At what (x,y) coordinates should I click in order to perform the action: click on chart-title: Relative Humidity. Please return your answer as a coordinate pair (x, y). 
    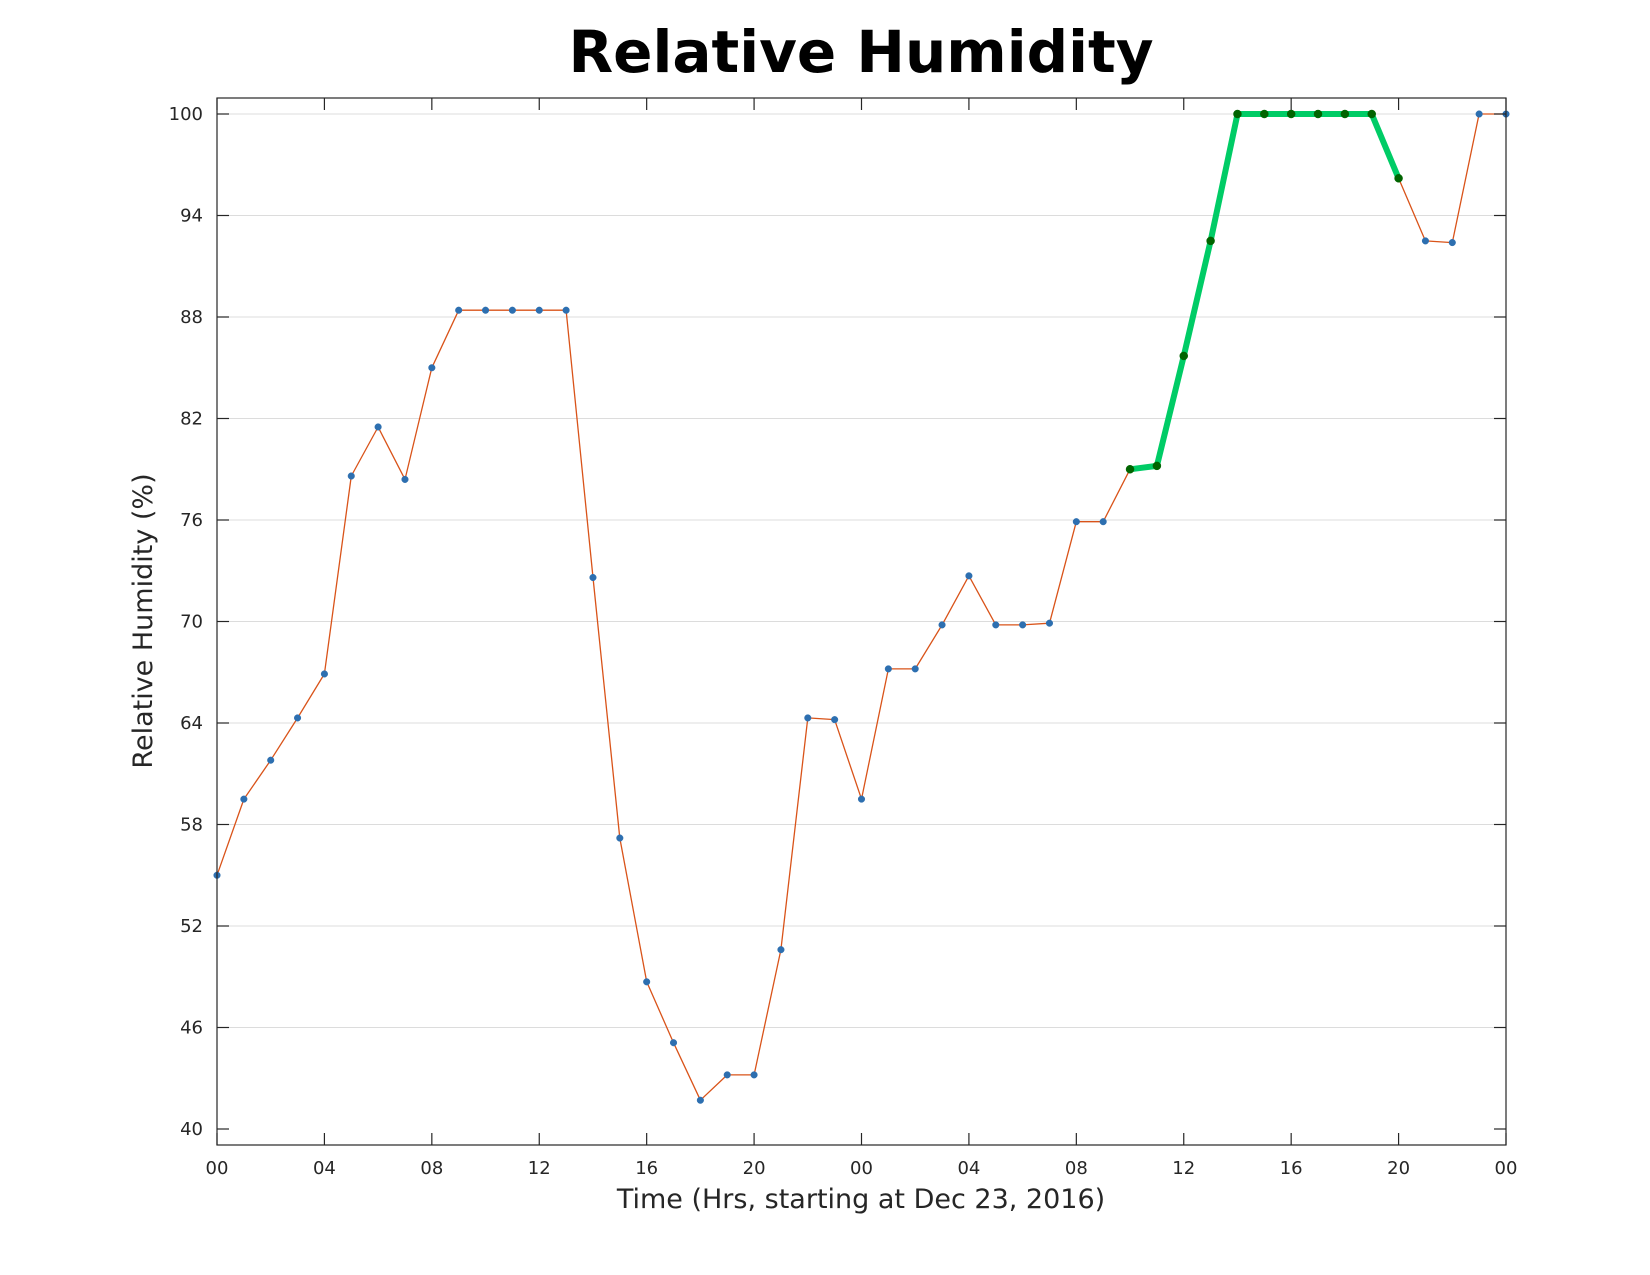
    Looking at the image, I should click on (860, 52).